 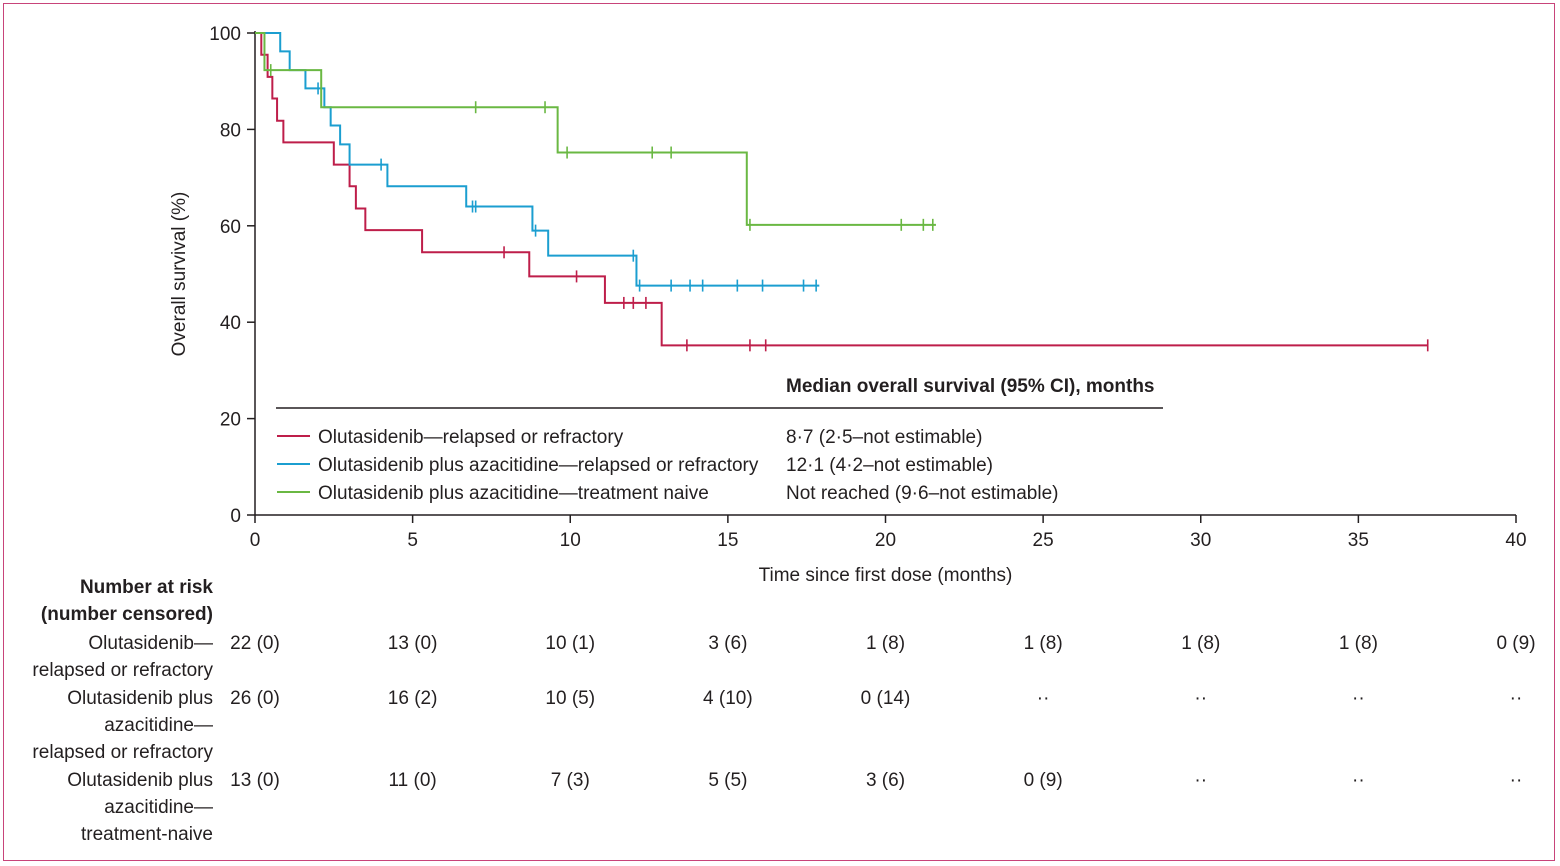 What do you see at coordinates (884, 437) in the screenshot?
I see `legend-median-1: 8·7 (2·5–not estimable)` at bounding box center [884, 437].